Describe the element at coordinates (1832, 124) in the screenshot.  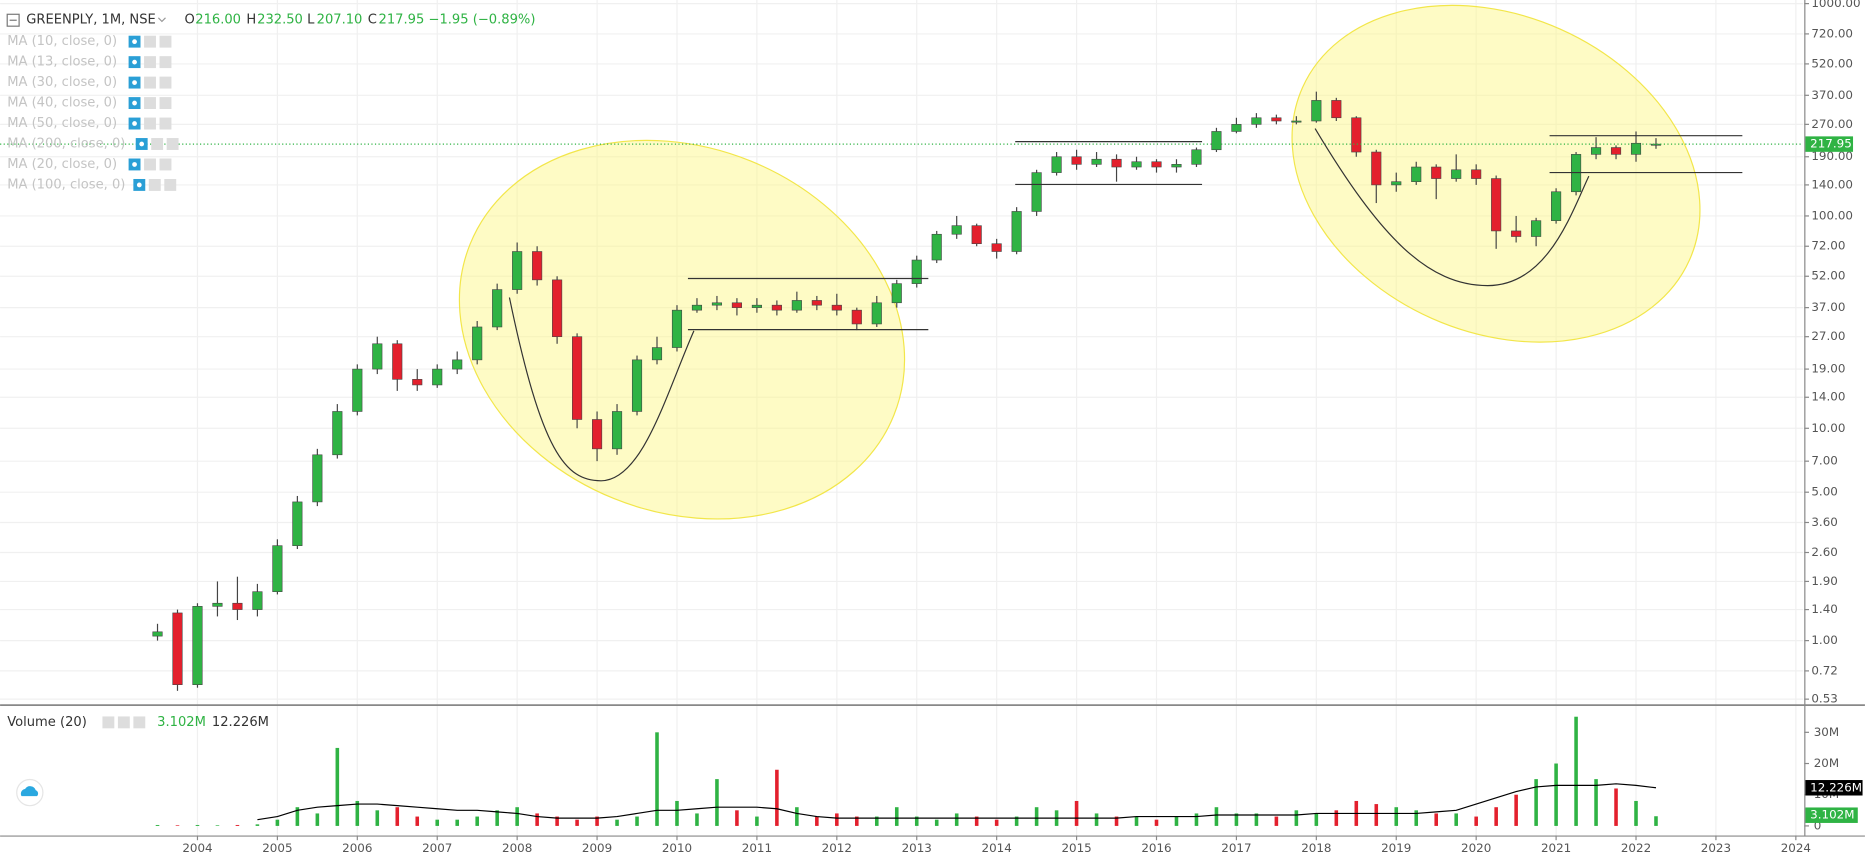
I see `y-tick-label: 270.00` at that location.